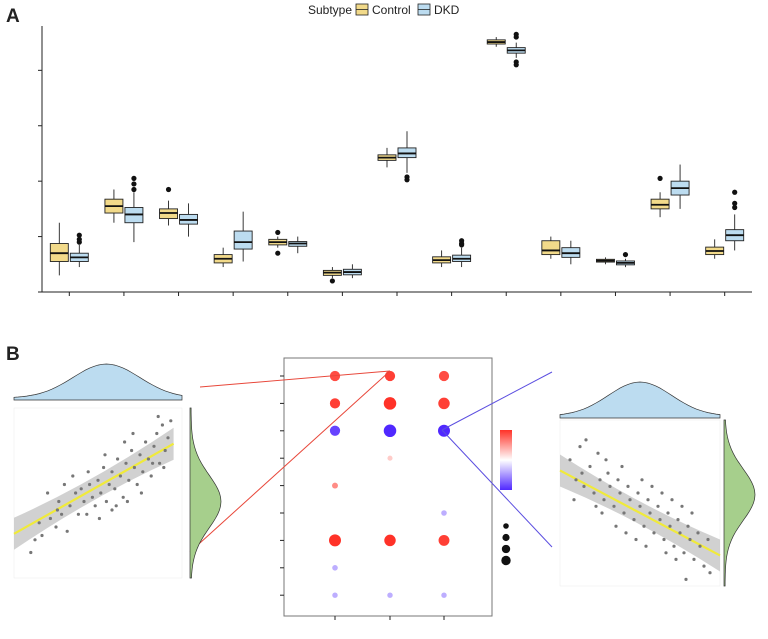  Describe the element at coordinates (335, 568) in the screenshot. I see `dot-gck-oas1` at that location.